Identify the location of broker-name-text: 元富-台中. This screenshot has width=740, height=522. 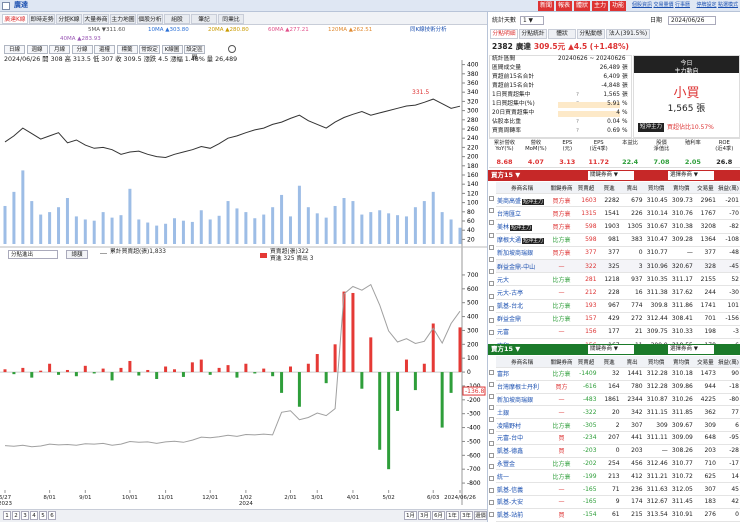
(510, 439).